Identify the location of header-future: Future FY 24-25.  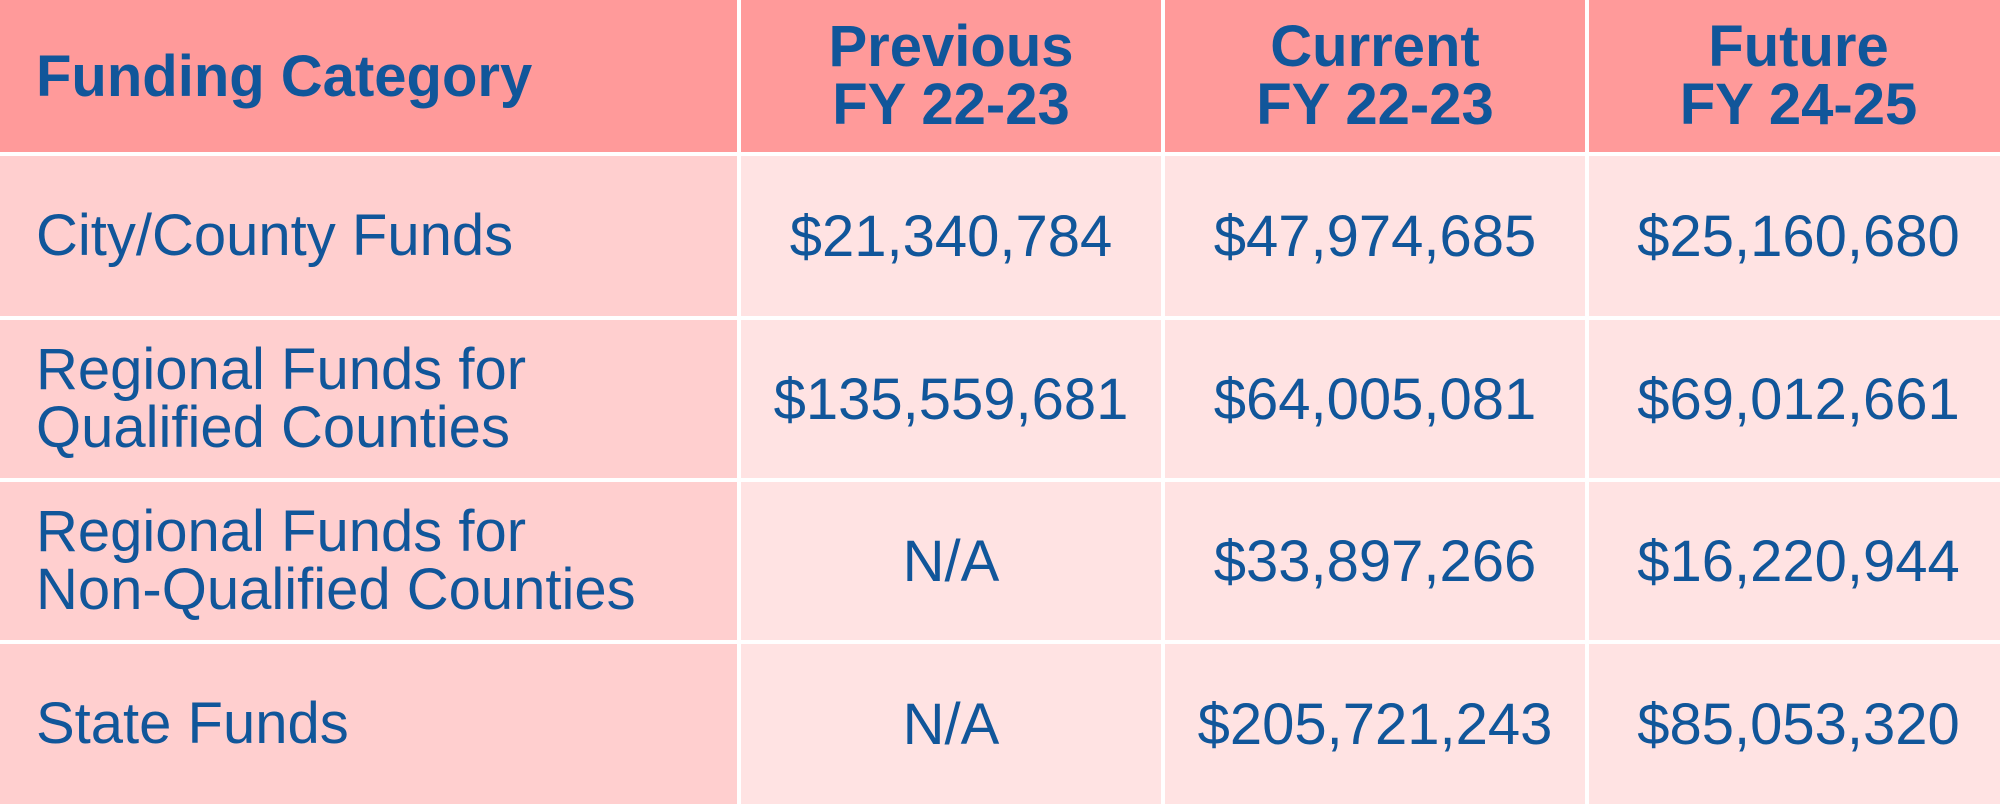
(1794, 76).